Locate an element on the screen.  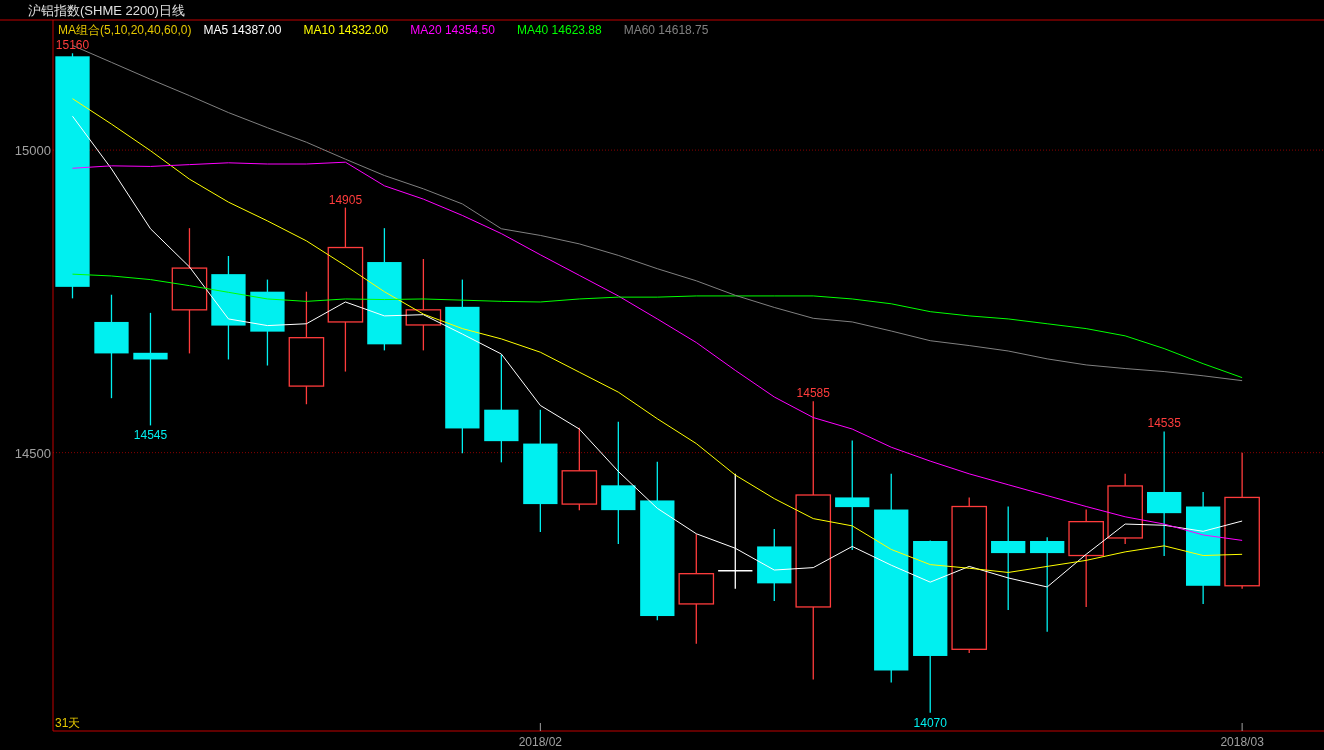
annotation: 14545 is located at coordinates (150, 435).